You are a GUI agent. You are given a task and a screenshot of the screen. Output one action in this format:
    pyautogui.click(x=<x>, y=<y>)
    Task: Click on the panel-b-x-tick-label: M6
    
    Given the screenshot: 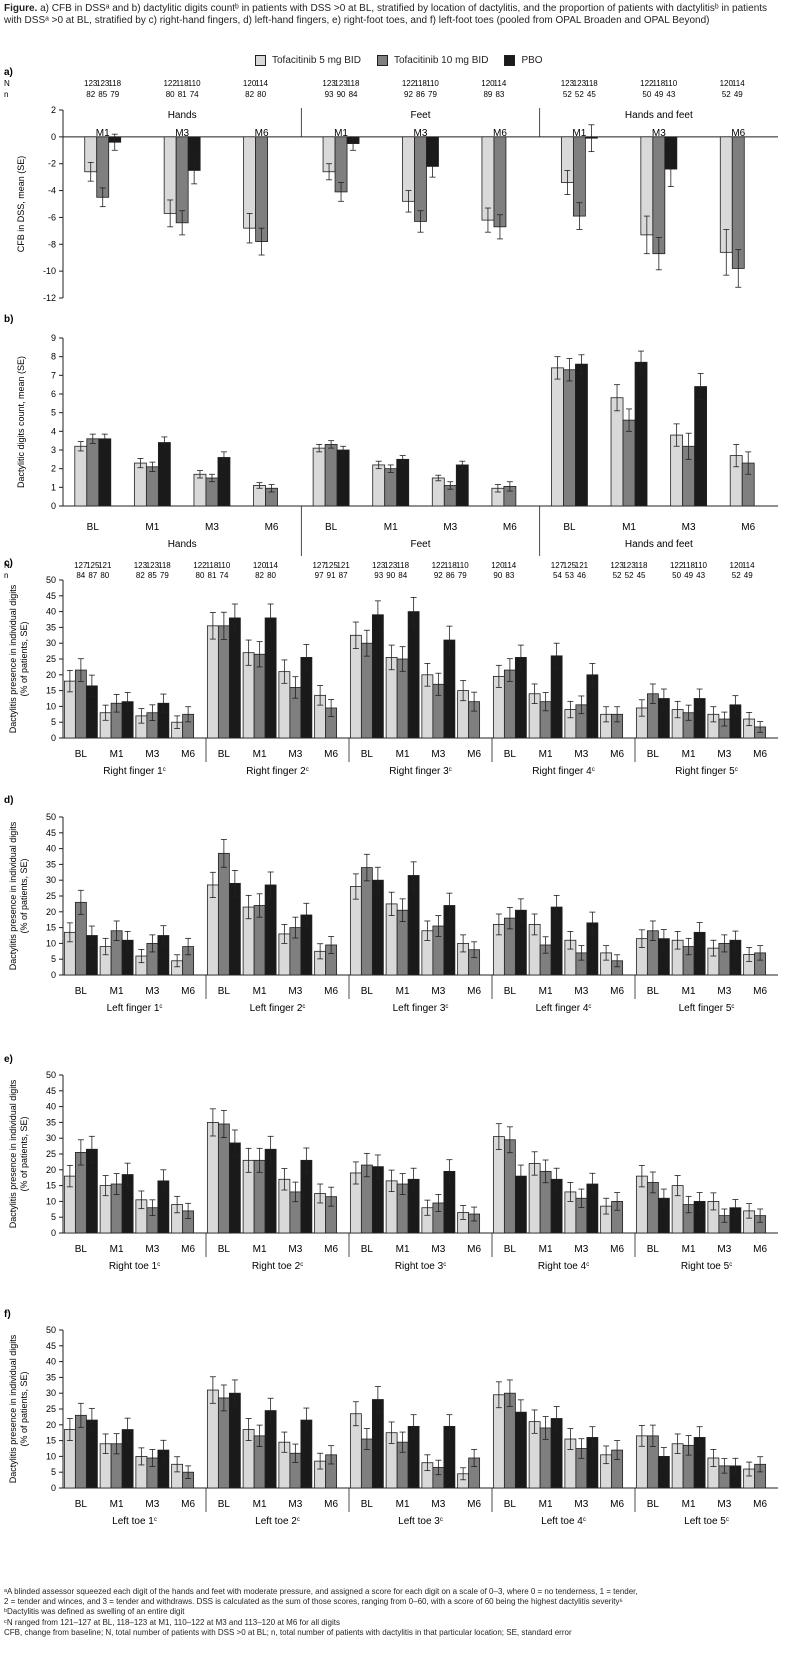 What is the action you would take?
    pyautogui.click(x=748, y=527)
    